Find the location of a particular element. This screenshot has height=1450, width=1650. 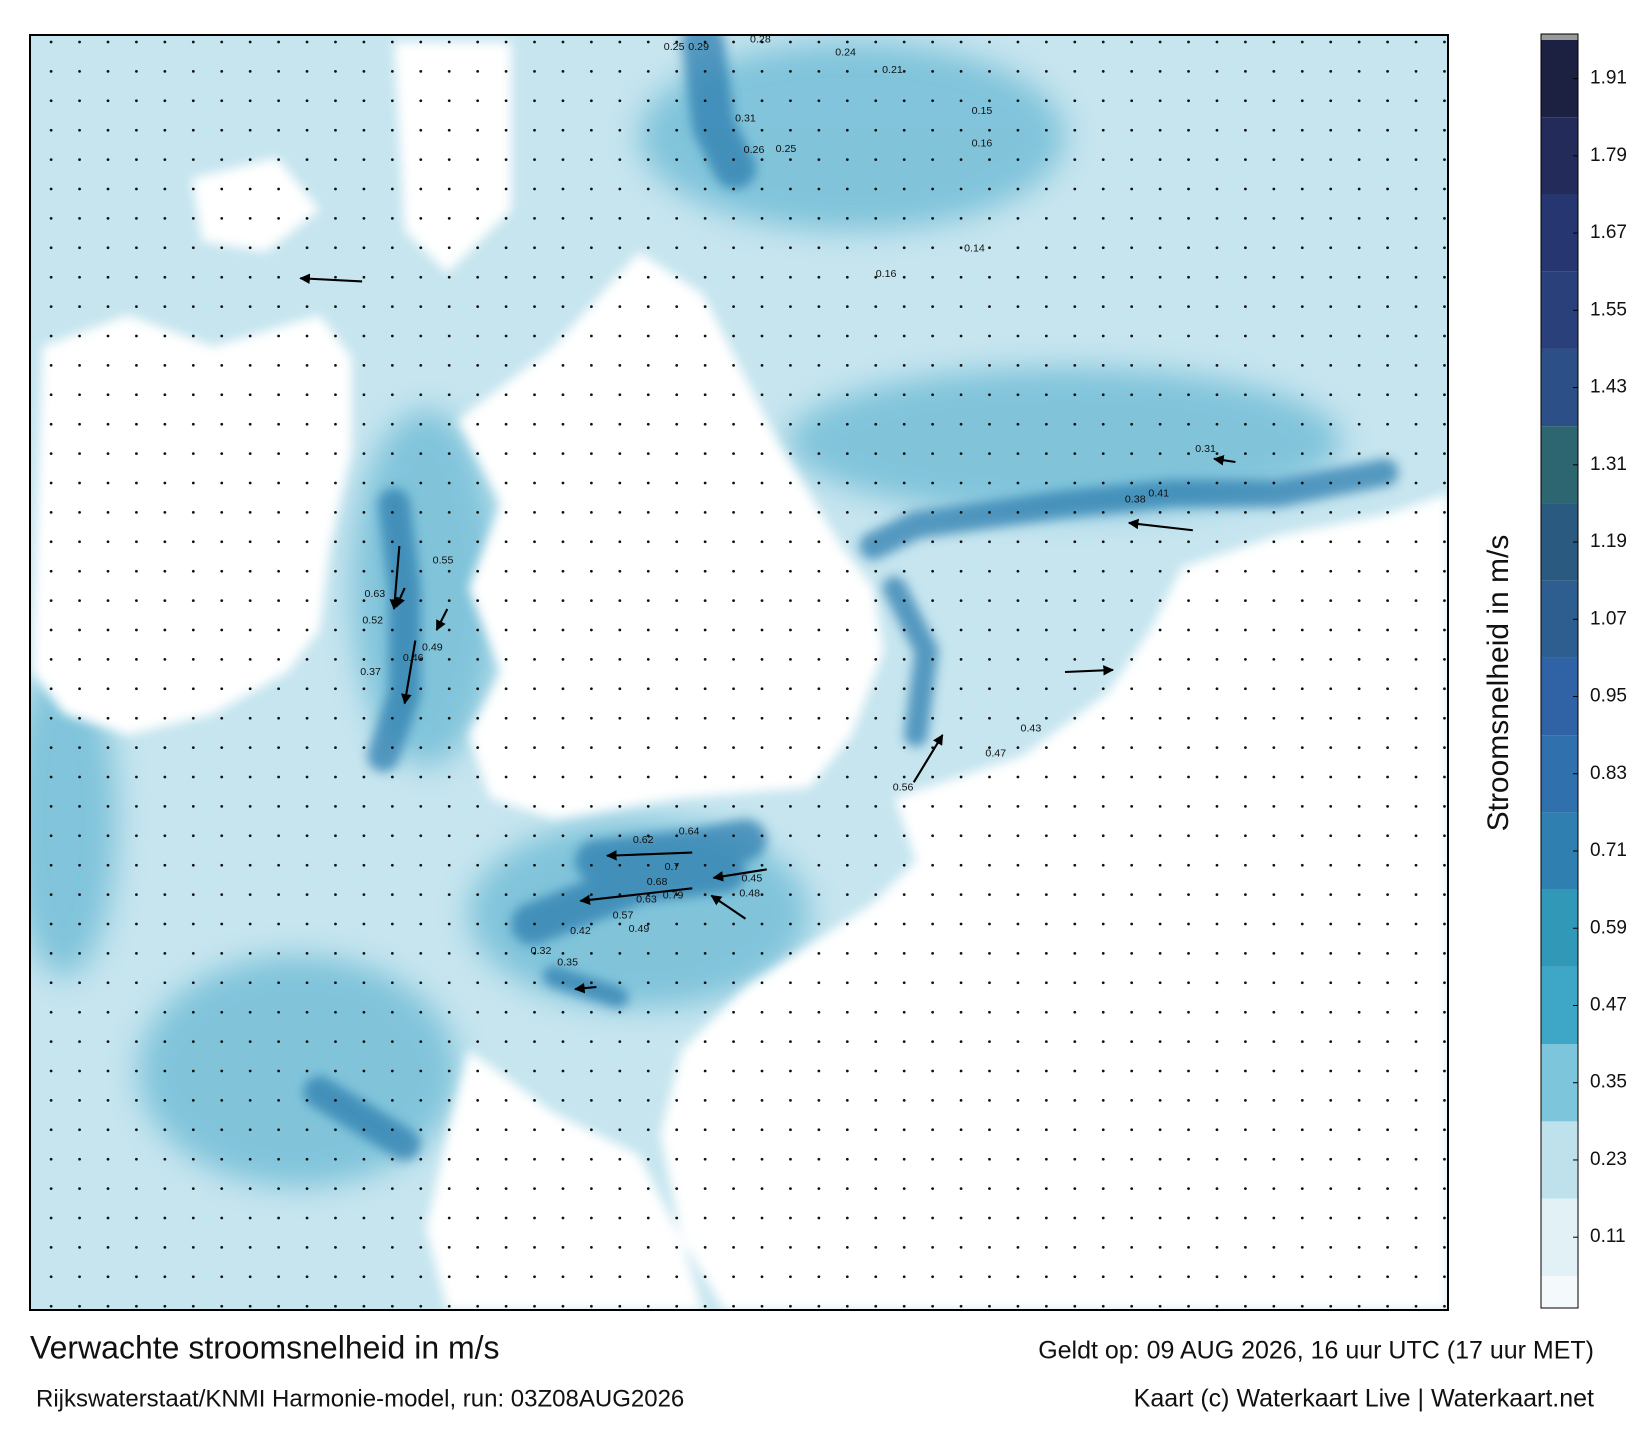

current-label: 0.43 is located at coordinates (1031, 729).